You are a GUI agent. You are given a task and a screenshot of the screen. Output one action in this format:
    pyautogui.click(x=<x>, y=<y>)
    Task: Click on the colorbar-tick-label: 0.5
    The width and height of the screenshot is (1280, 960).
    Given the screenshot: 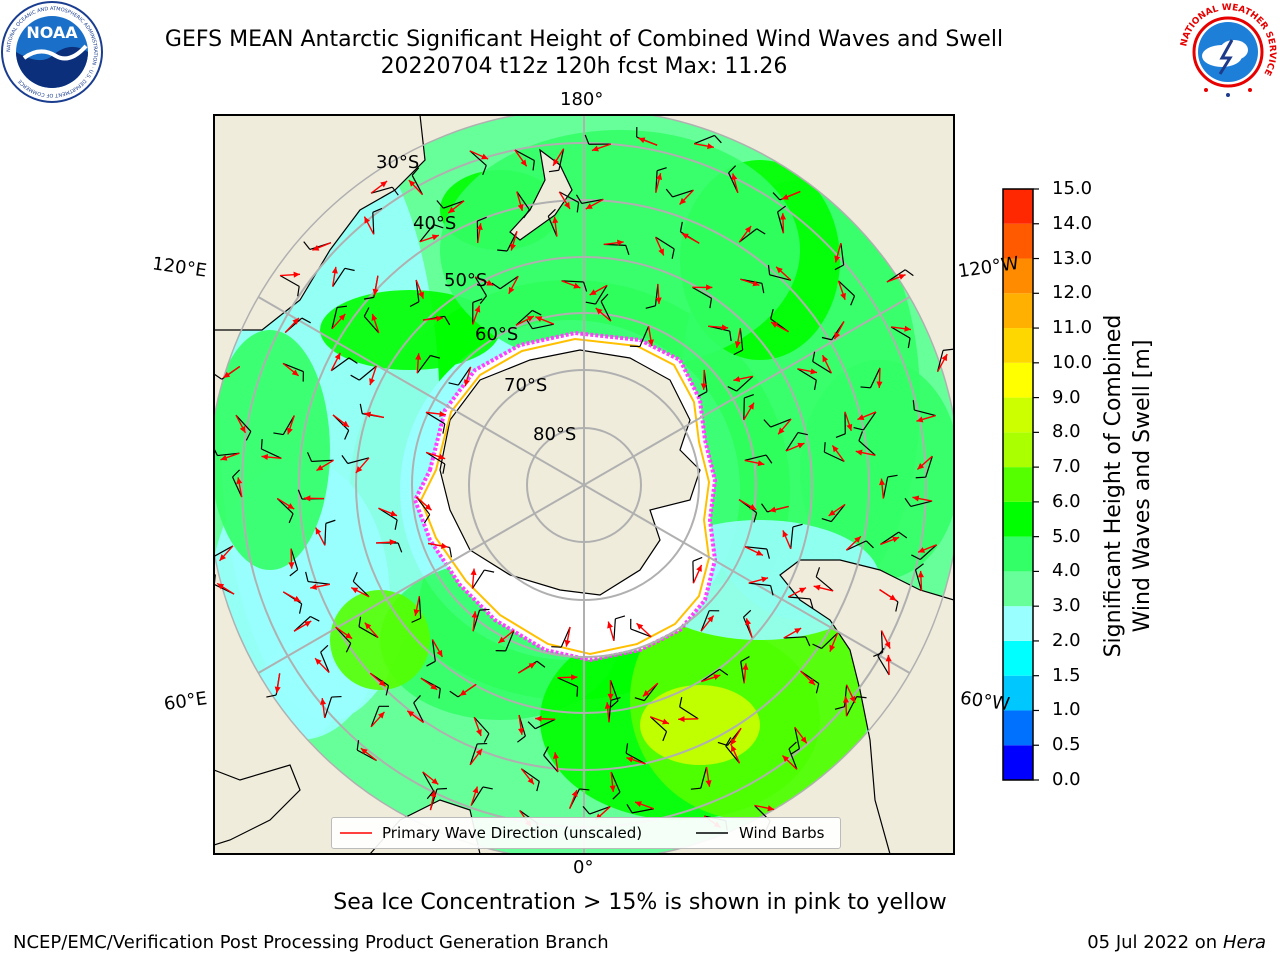 What is the action you would take?
    pyautogui.click(x=1066, y=745)
    